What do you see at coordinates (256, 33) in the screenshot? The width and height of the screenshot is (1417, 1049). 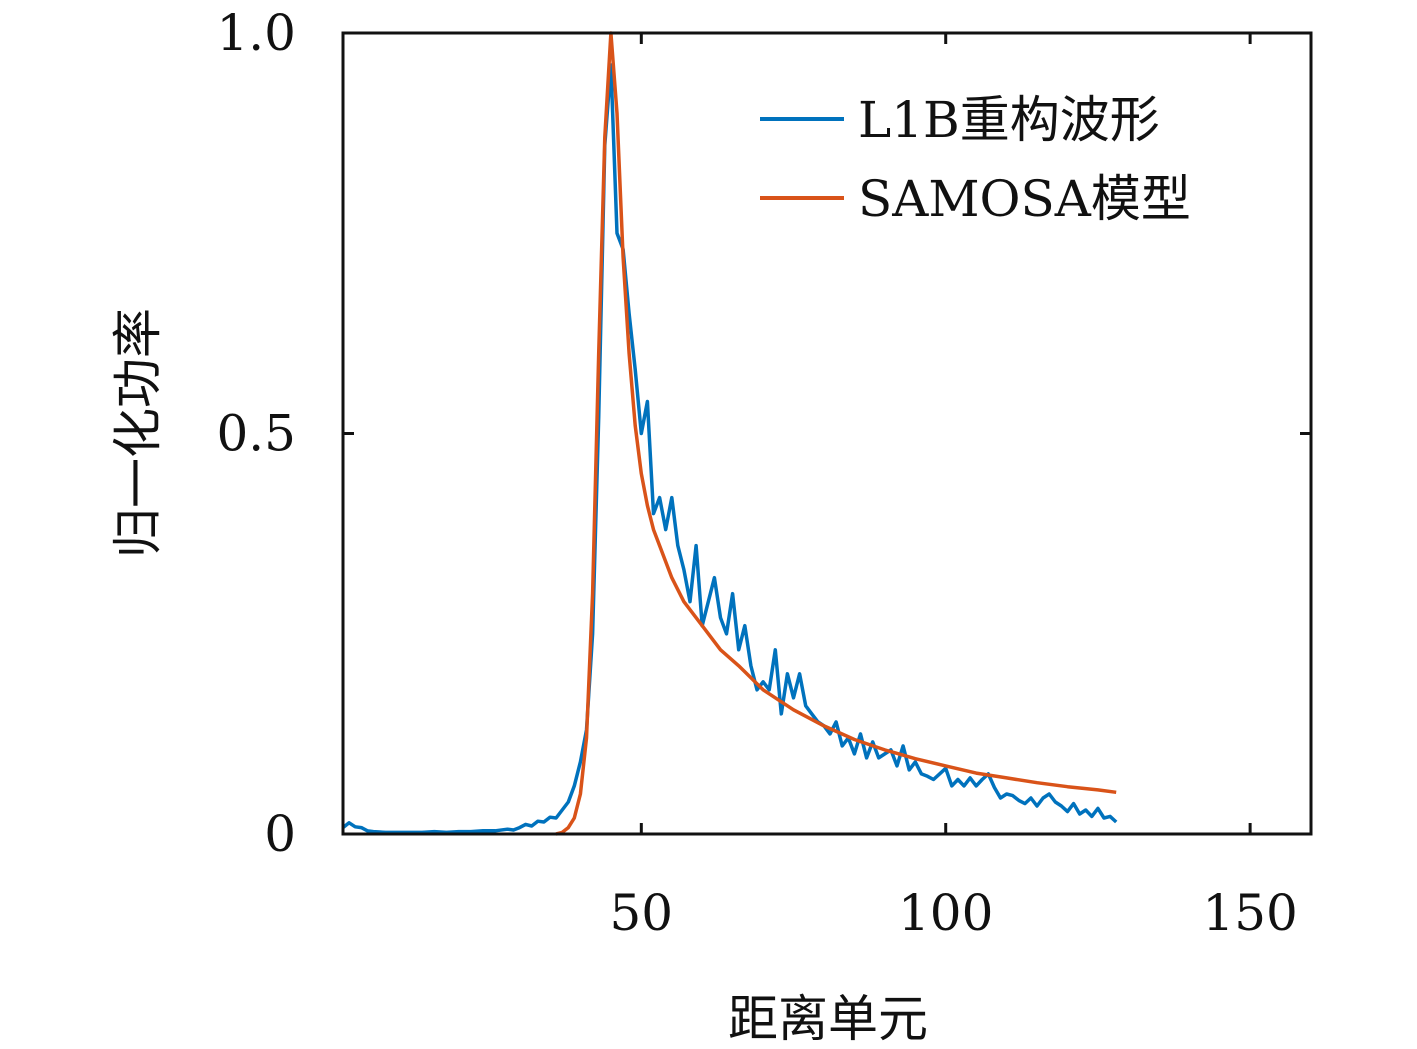 I see `y-tick-label: 1.0` at bounding box center [256, 33].